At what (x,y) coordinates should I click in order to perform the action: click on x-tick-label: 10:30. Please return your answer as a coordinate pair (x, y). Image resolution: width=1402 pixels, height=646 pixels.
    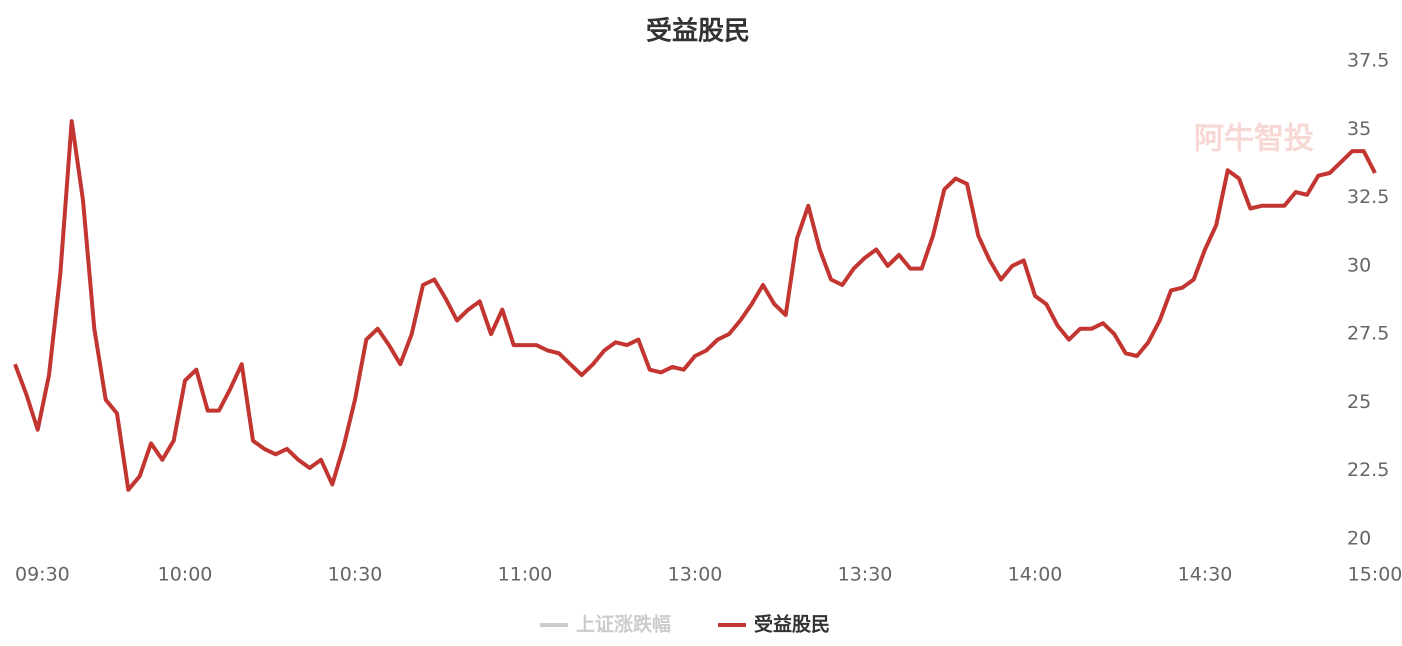
    Looking at the image, I should click on (355, 575).